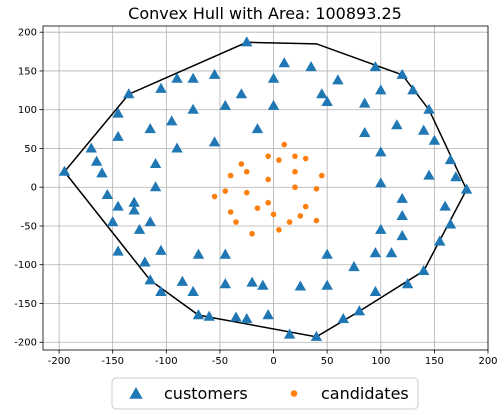 The width and height of the screenshot is (504, 415). Describe the element at coordinates (166, 361) in the screenshot. I see `x-tick-label: -100` at that location.